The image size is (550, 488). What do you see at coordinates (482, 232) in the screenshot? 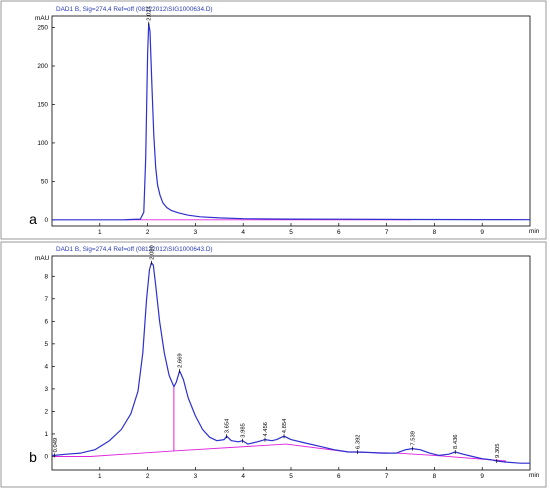
I see `panel-a-x-tick-label: 9` at bounding box center [482, 232].